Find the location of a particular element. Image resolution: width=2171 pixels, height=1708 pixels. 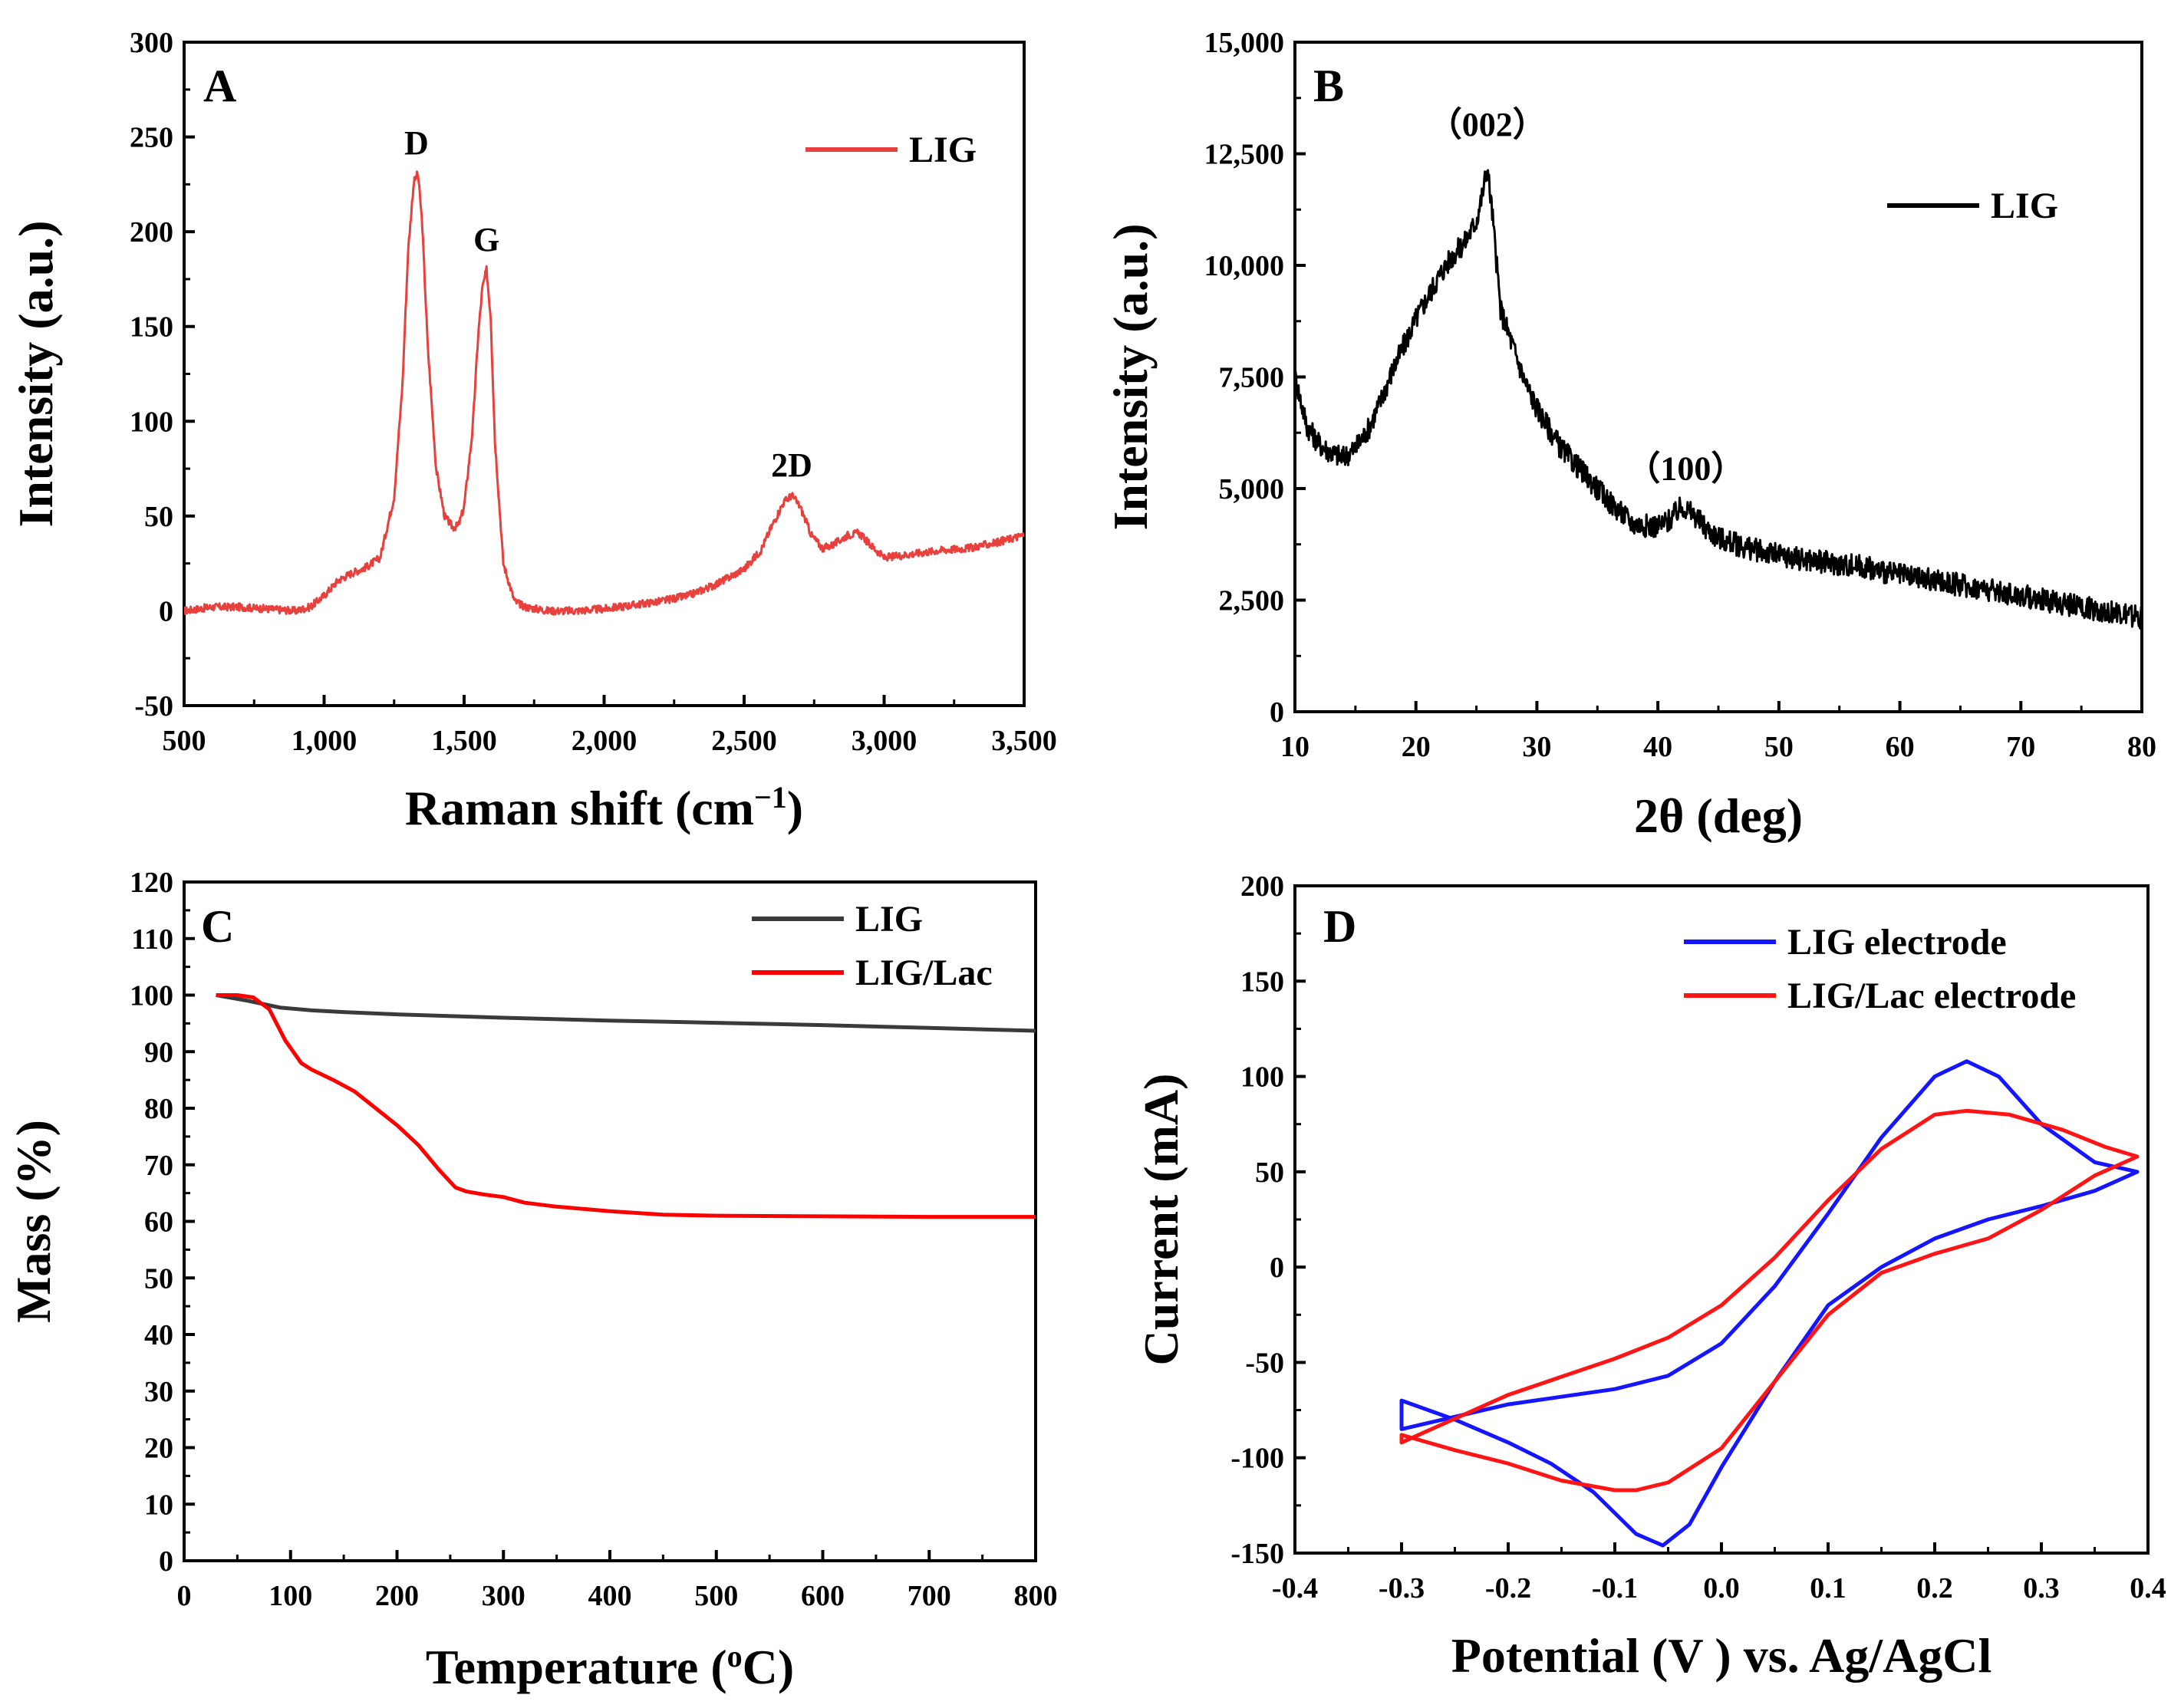

y-tick-label-b: 12,500 is located at coordinates (1245, 155).